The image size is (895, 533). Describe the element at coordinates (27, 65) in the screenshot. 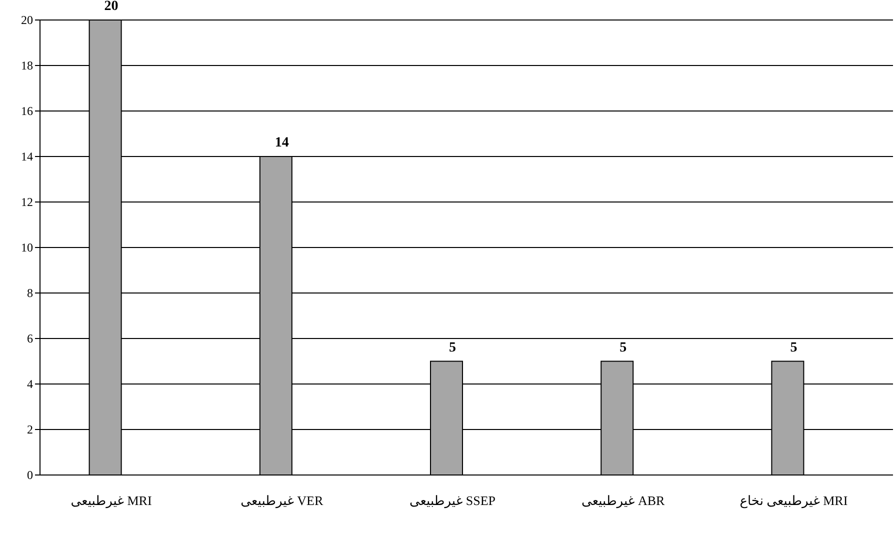

I see `y-tick-label: 18` at that location.